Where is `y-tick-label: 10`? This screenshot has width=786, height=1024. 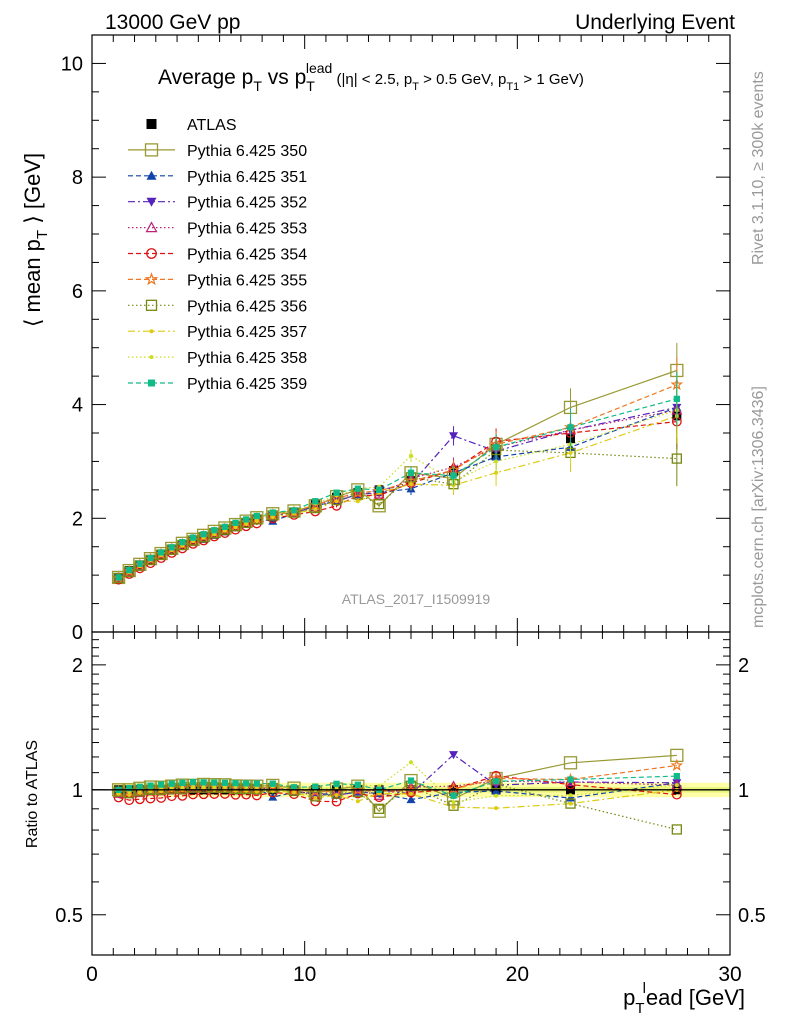 y-tick-label: 10 is located at coordinates (72, 64).